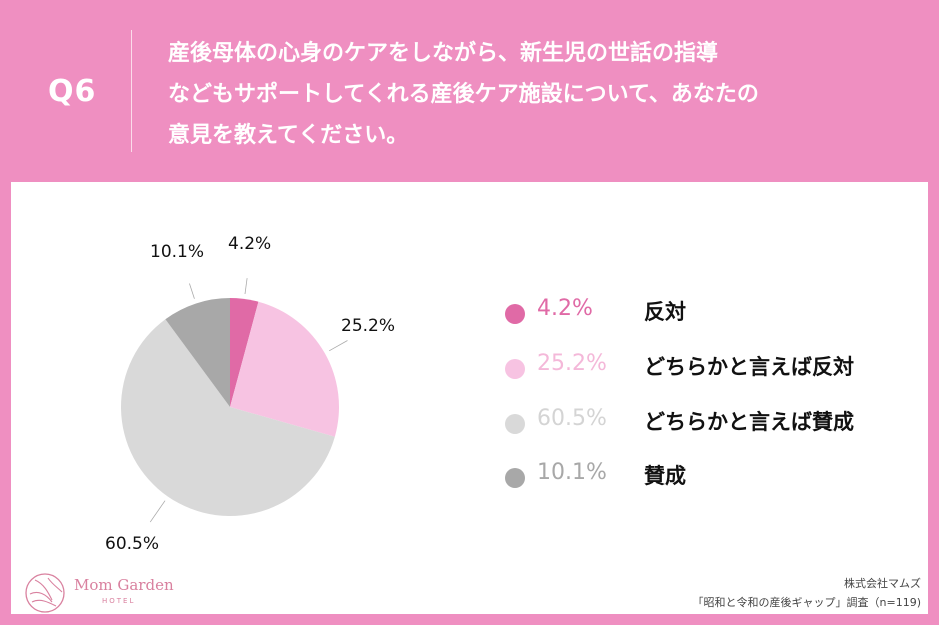 The image size is (939, 625). I want to click on legend-pct: 10.1%, so click(572, 472).